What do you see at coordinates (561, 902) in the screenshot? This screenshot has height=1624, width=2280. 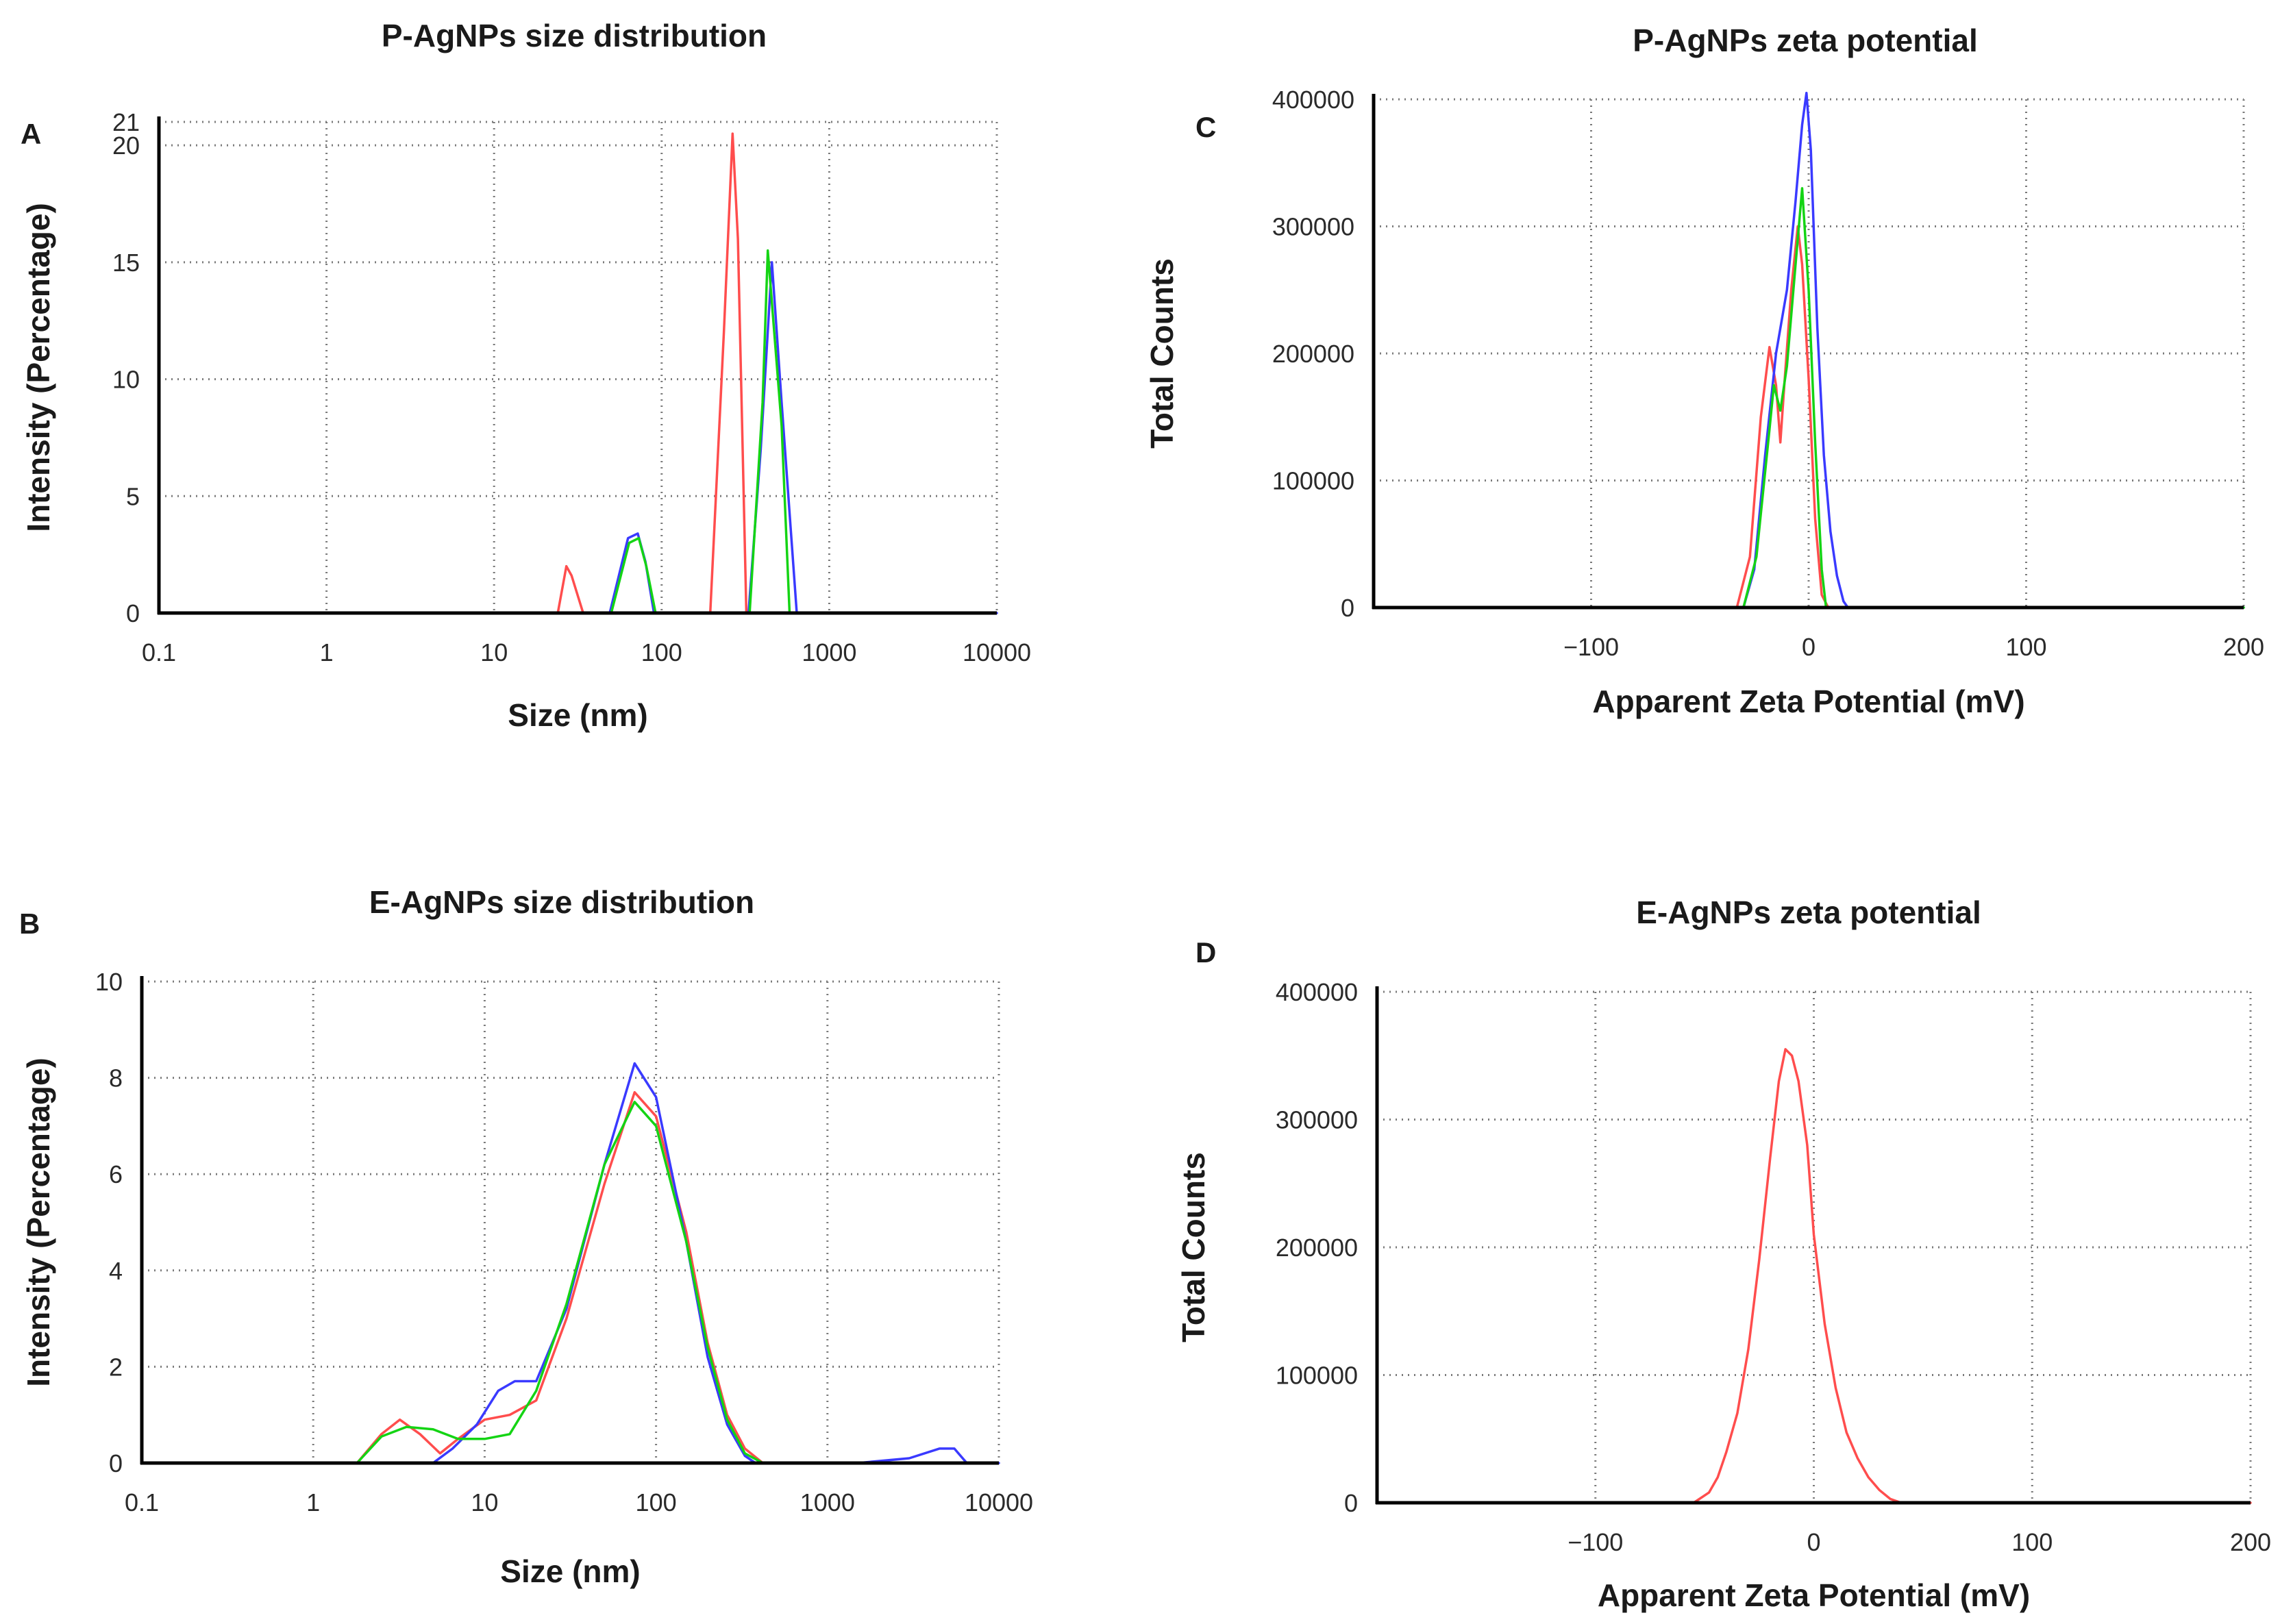 I see `panel-b-title: E-AgNPs size distribution` at bounding box center [561, 902].